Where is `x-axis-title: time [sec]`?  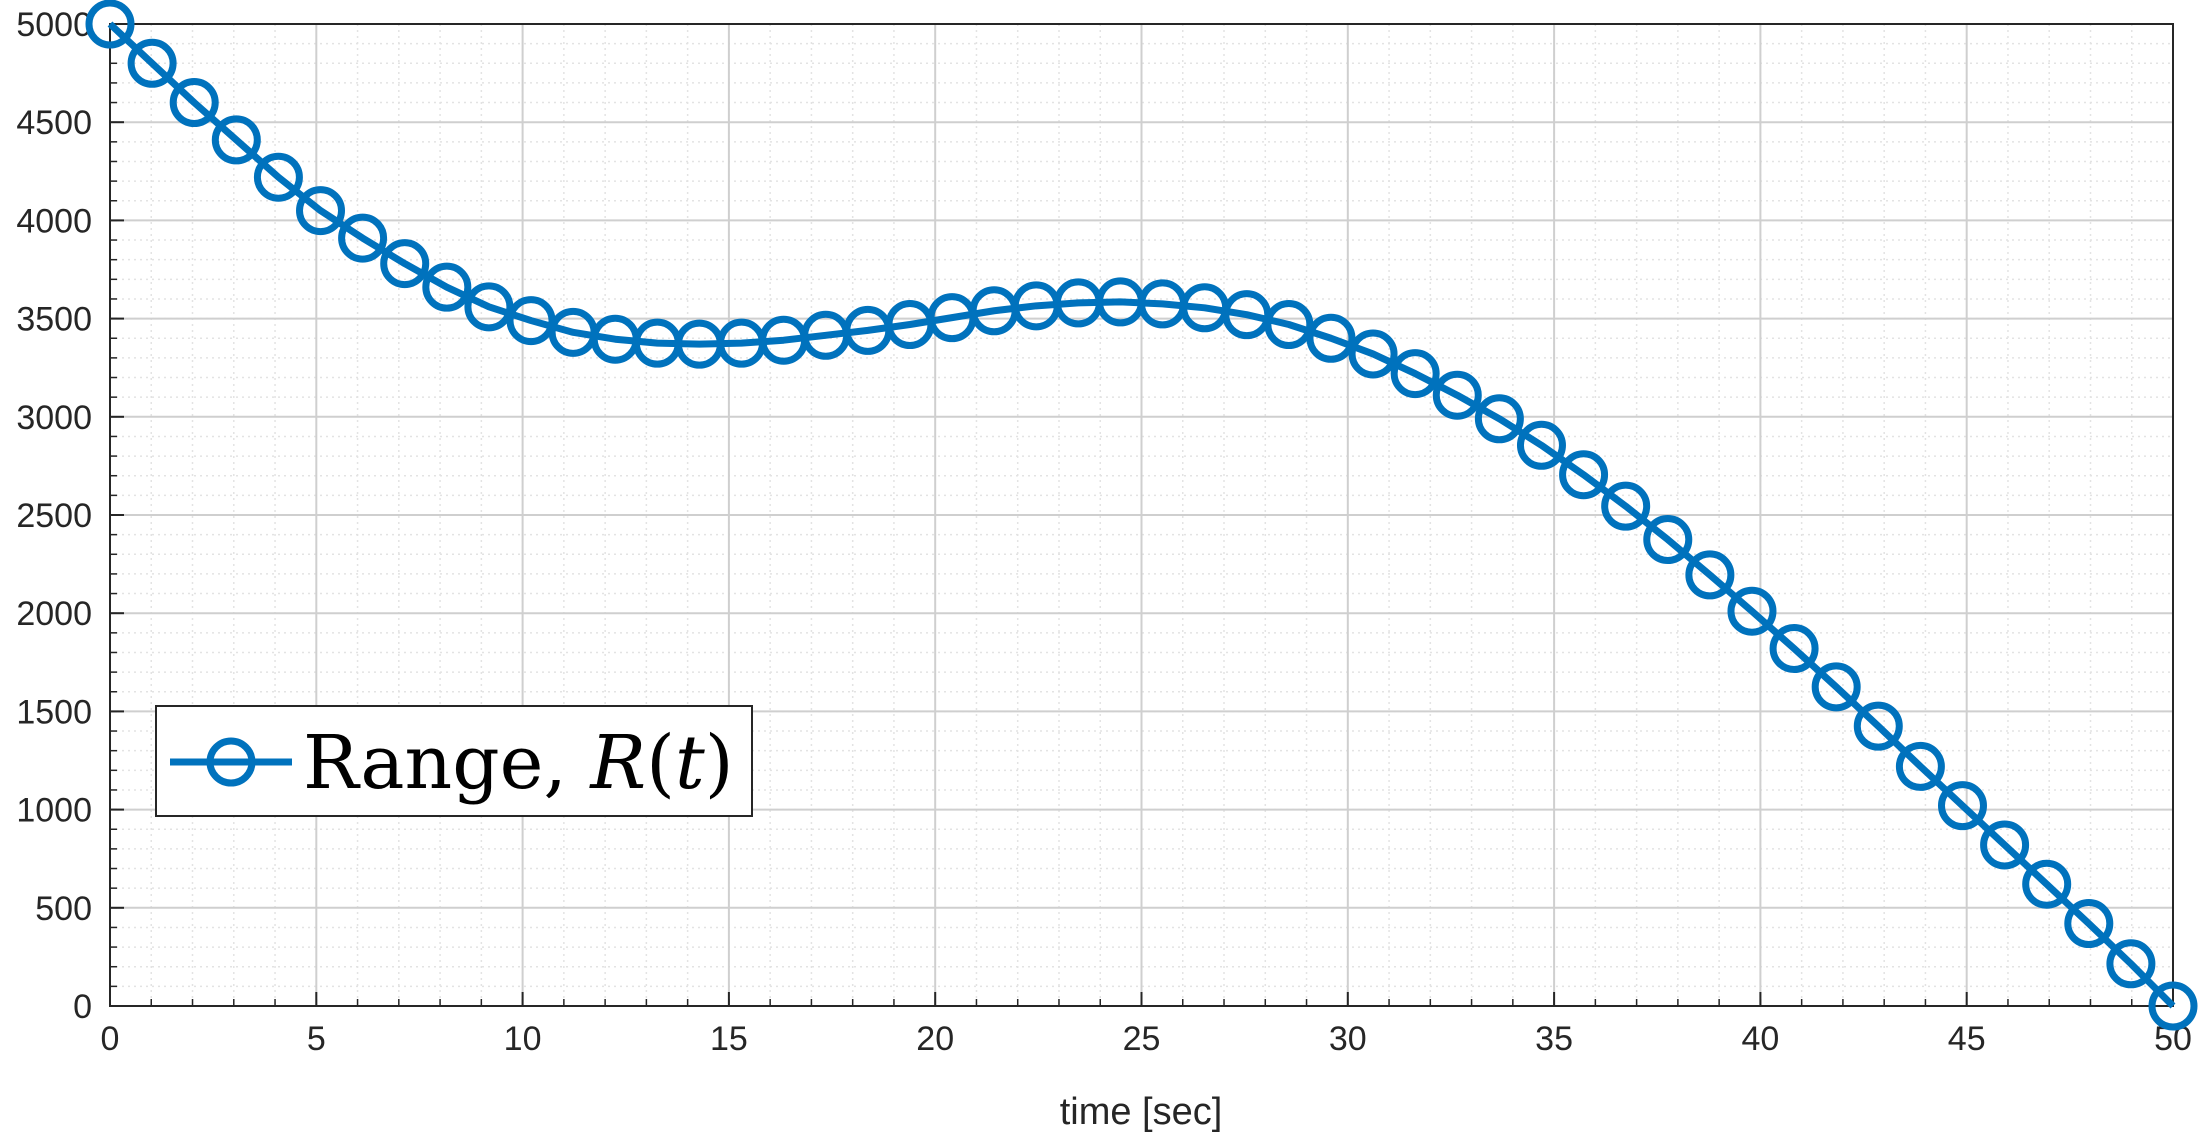 x-axis-title: time [sec] is located at coordinates (1141, 1112).